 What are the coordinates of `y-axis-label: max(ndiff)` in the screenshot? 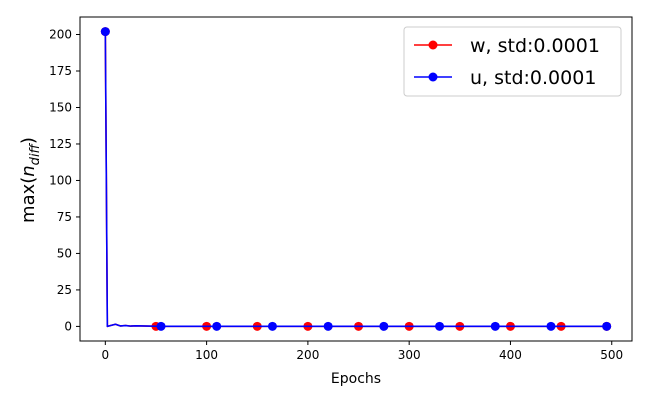 It's located at (30, 180).